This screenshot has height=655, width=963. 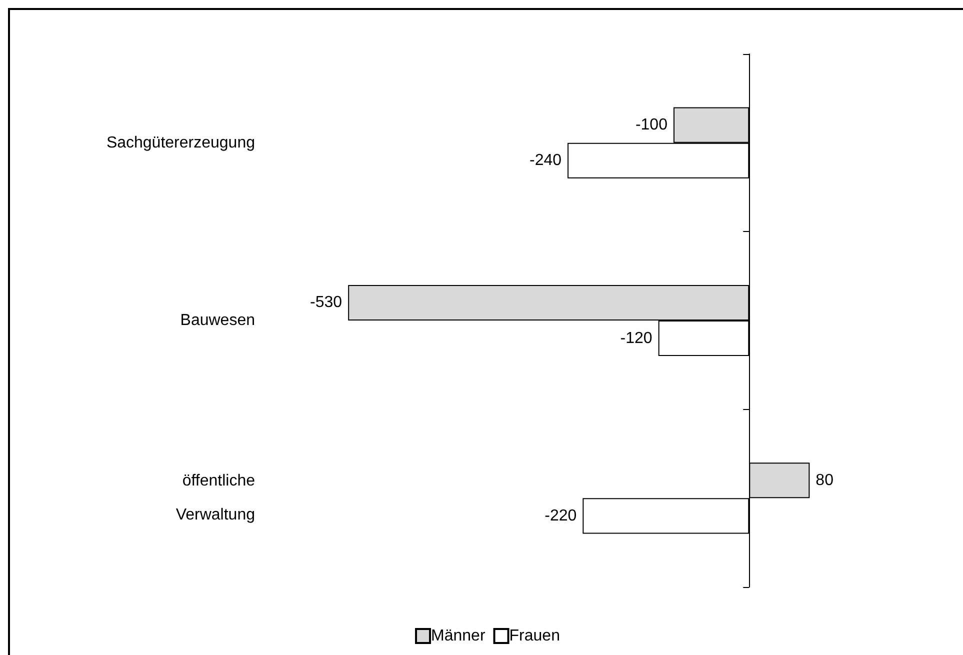 What do you see at coordinates (825, 480) in the screenshot?
I see `data-label: 80` at bounding box center [825, 480].